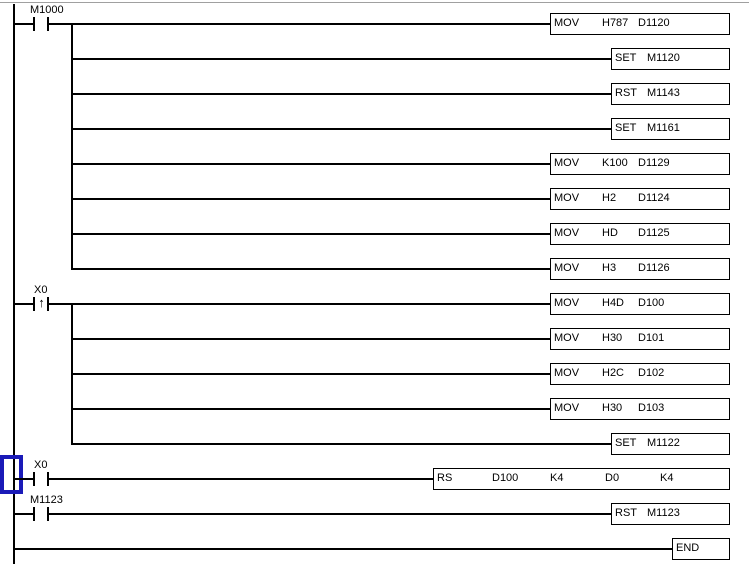 This screenshot has width=749, height=564. Describe the element at coordinates (46, 21) in the screenshot. I see `contact-m1000: M1000` at that location.